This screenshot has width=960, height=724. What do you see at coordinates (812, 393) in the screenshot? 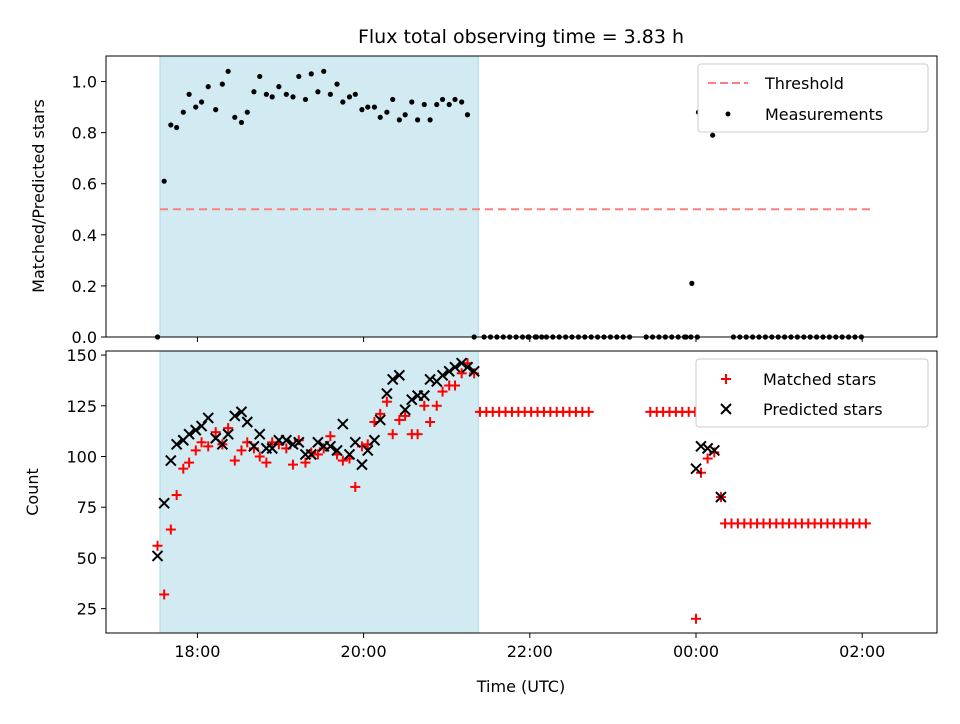
I see `bottom-legend: Matched stars Predicted stars` at bounding box center [812, 393].